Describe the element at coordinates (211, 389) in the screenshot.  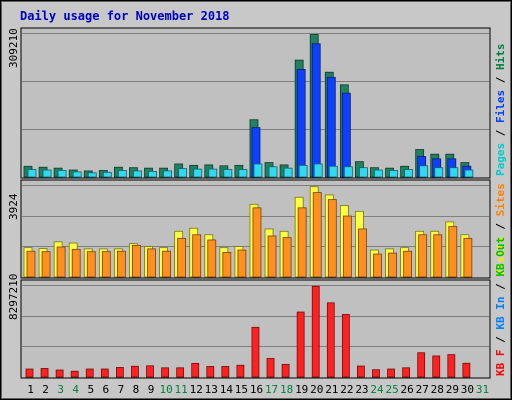
I see `day-label: 13` at that location.